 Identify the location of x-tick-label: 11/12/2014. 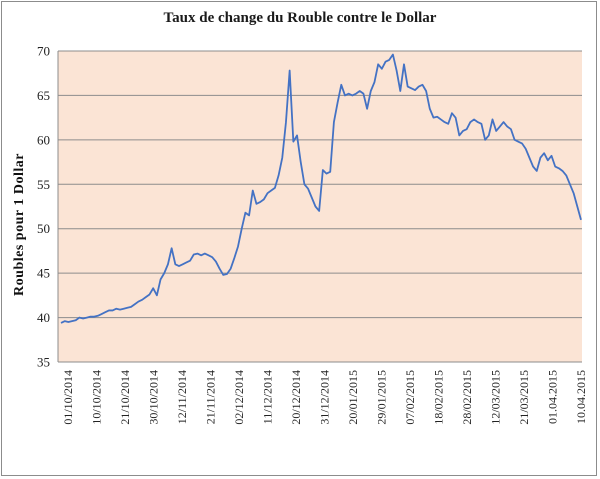
(268, 397).